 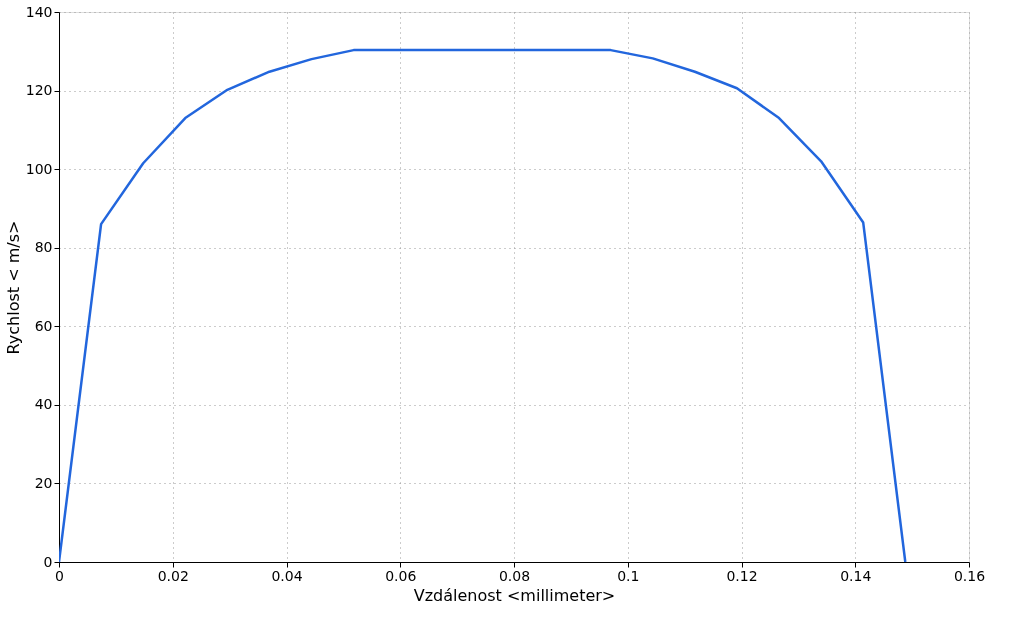 I want to click on y-tick-label: 140, so click(x=39, y=11).